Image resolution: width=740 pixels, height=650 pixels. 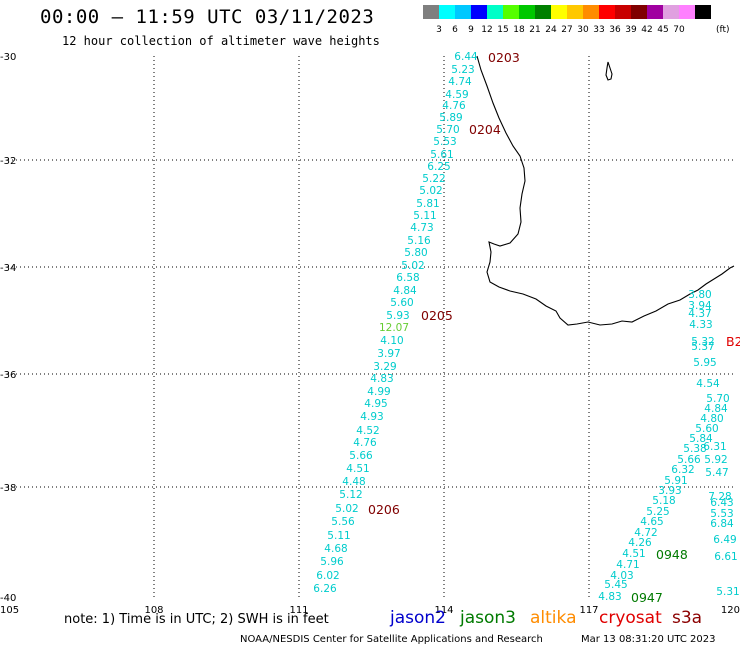 What do you see at coordinates (640, 543) in the screenshot?
I see `wave-height-label: 4.26` at bounding box center [640, 543].